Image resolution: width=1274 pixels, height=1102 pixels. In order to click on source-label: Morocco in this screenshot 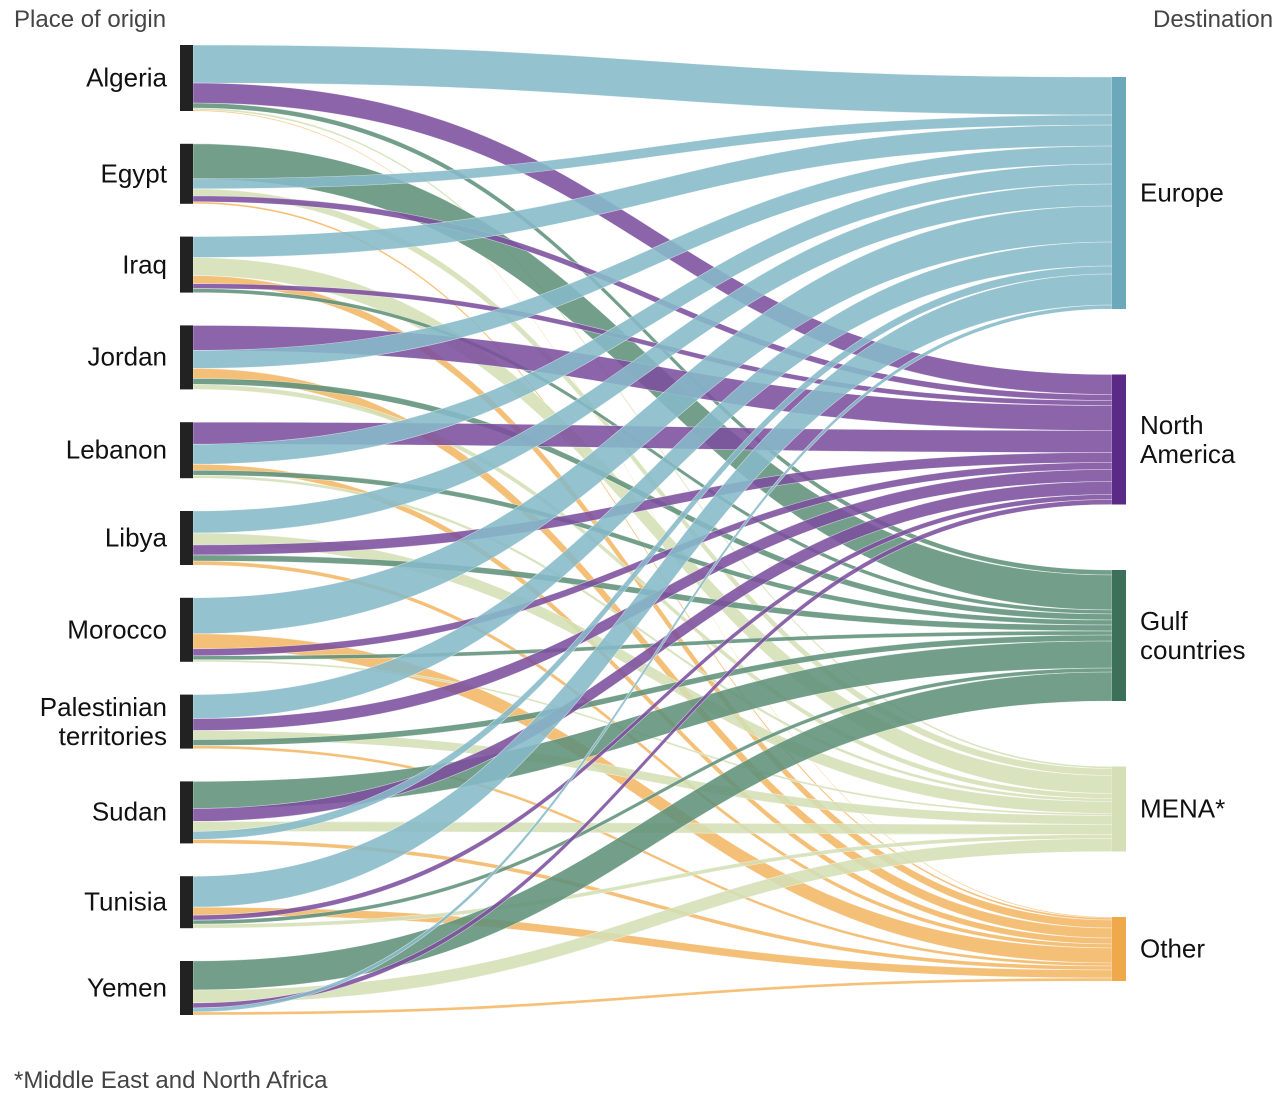, I will do `click(117, 629)`.